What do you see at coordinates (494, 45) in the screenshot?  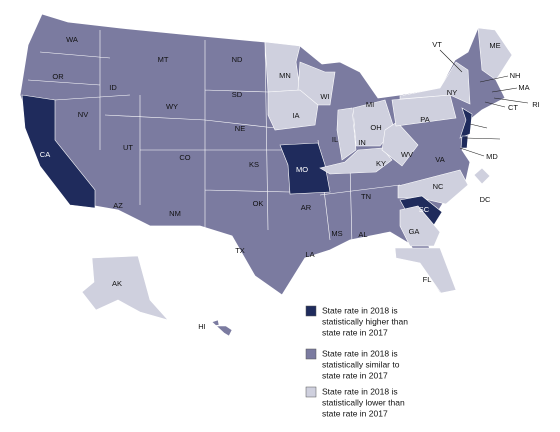 I see `state-label: ME` at bounding box center [494, 45].